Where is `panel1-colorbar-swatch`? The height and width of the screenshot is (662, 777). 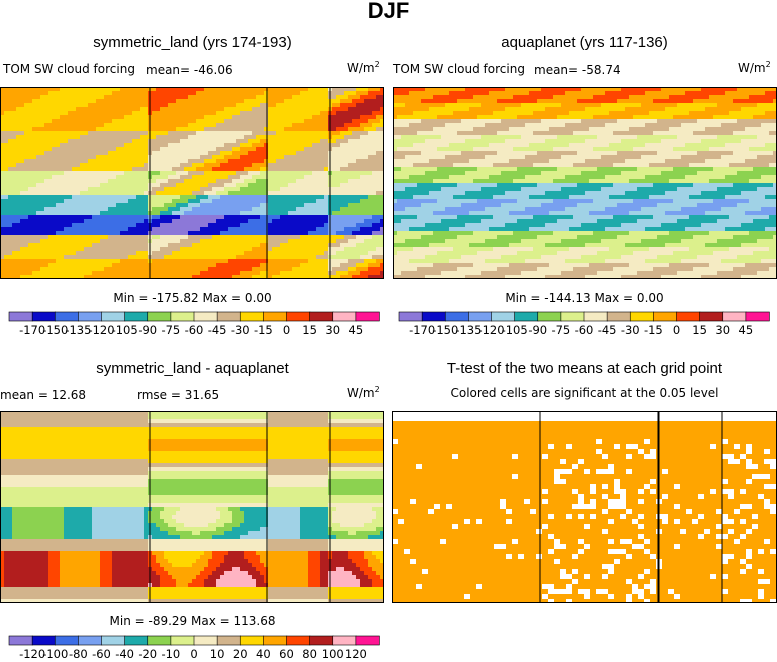
panel1-colorbar-swatch is located at coordinates (113, 316).